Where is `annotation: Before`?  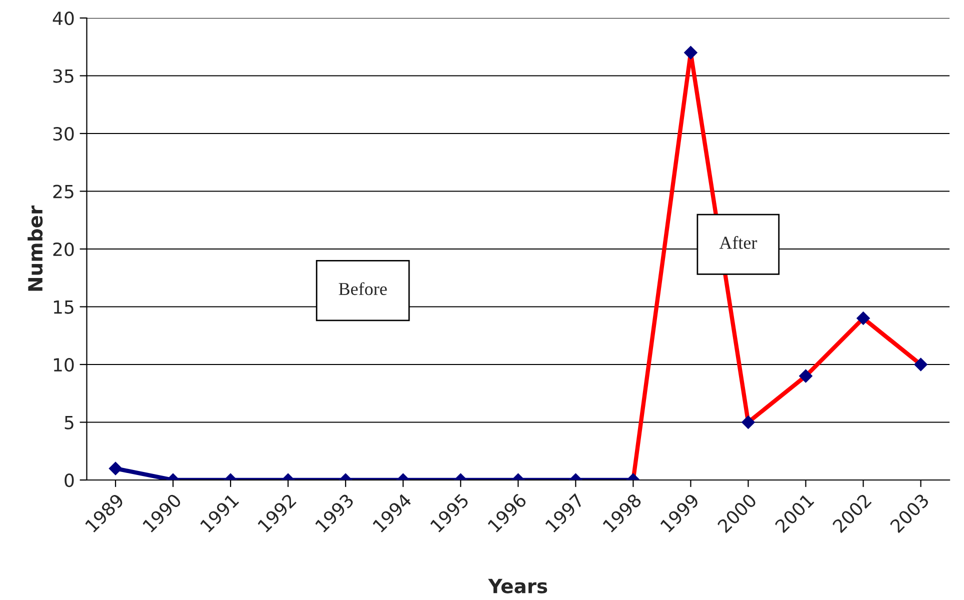 annotation: Before is located at coordinates (362, 289).